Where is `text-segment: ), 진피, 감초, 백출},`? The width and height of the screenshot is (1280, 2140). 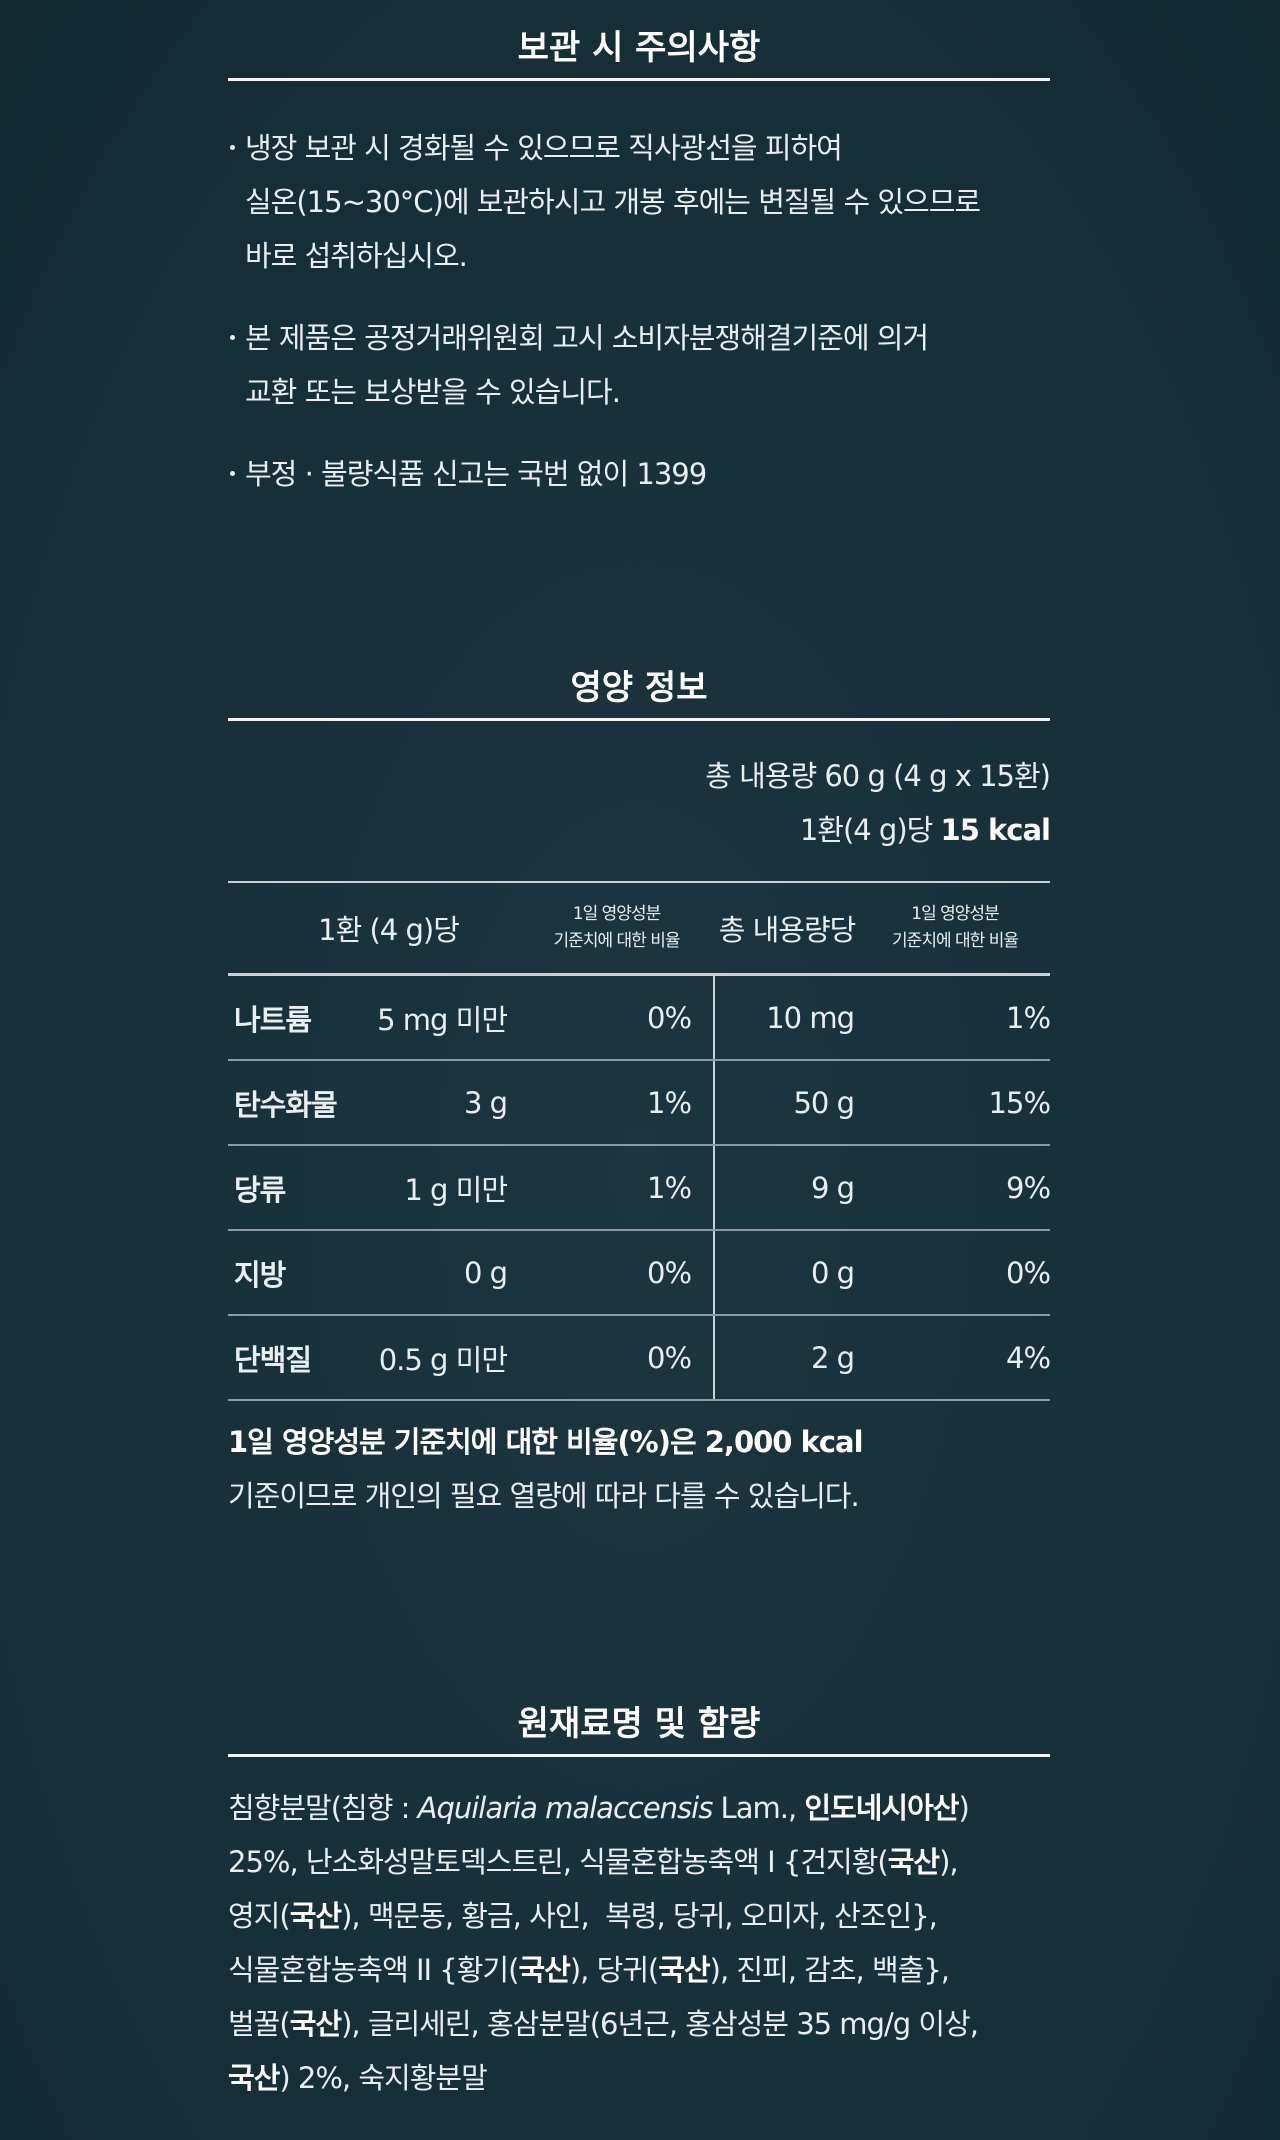 text-segment: ), 진피, 감초, 백출}, is located at coordinates (829, 1970).